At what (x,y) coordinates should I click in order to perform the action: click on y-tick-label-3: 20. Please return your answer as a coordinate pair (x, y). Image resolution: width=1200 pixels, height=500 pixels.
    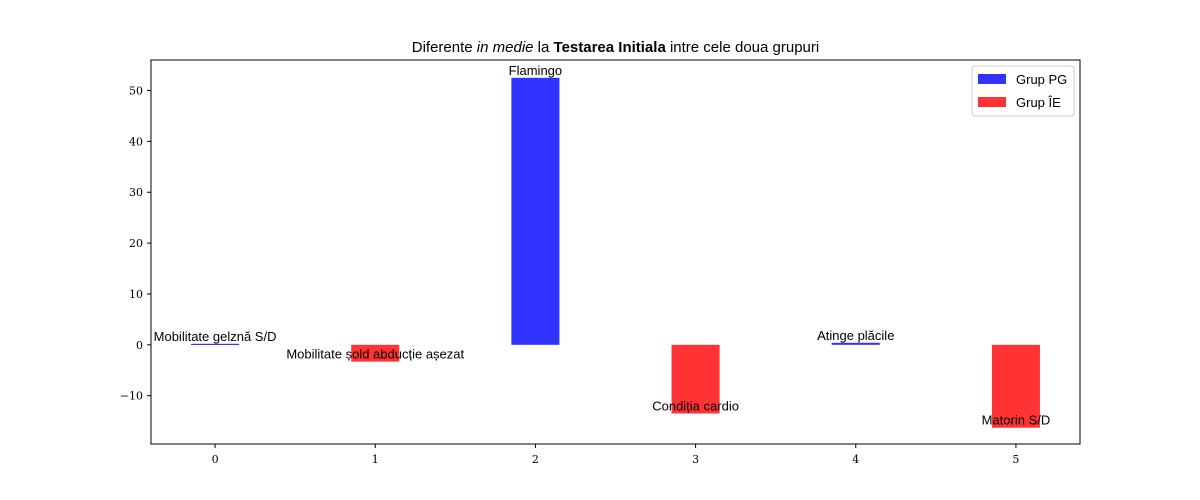
    Looking at the image, I should click on (136, 243).